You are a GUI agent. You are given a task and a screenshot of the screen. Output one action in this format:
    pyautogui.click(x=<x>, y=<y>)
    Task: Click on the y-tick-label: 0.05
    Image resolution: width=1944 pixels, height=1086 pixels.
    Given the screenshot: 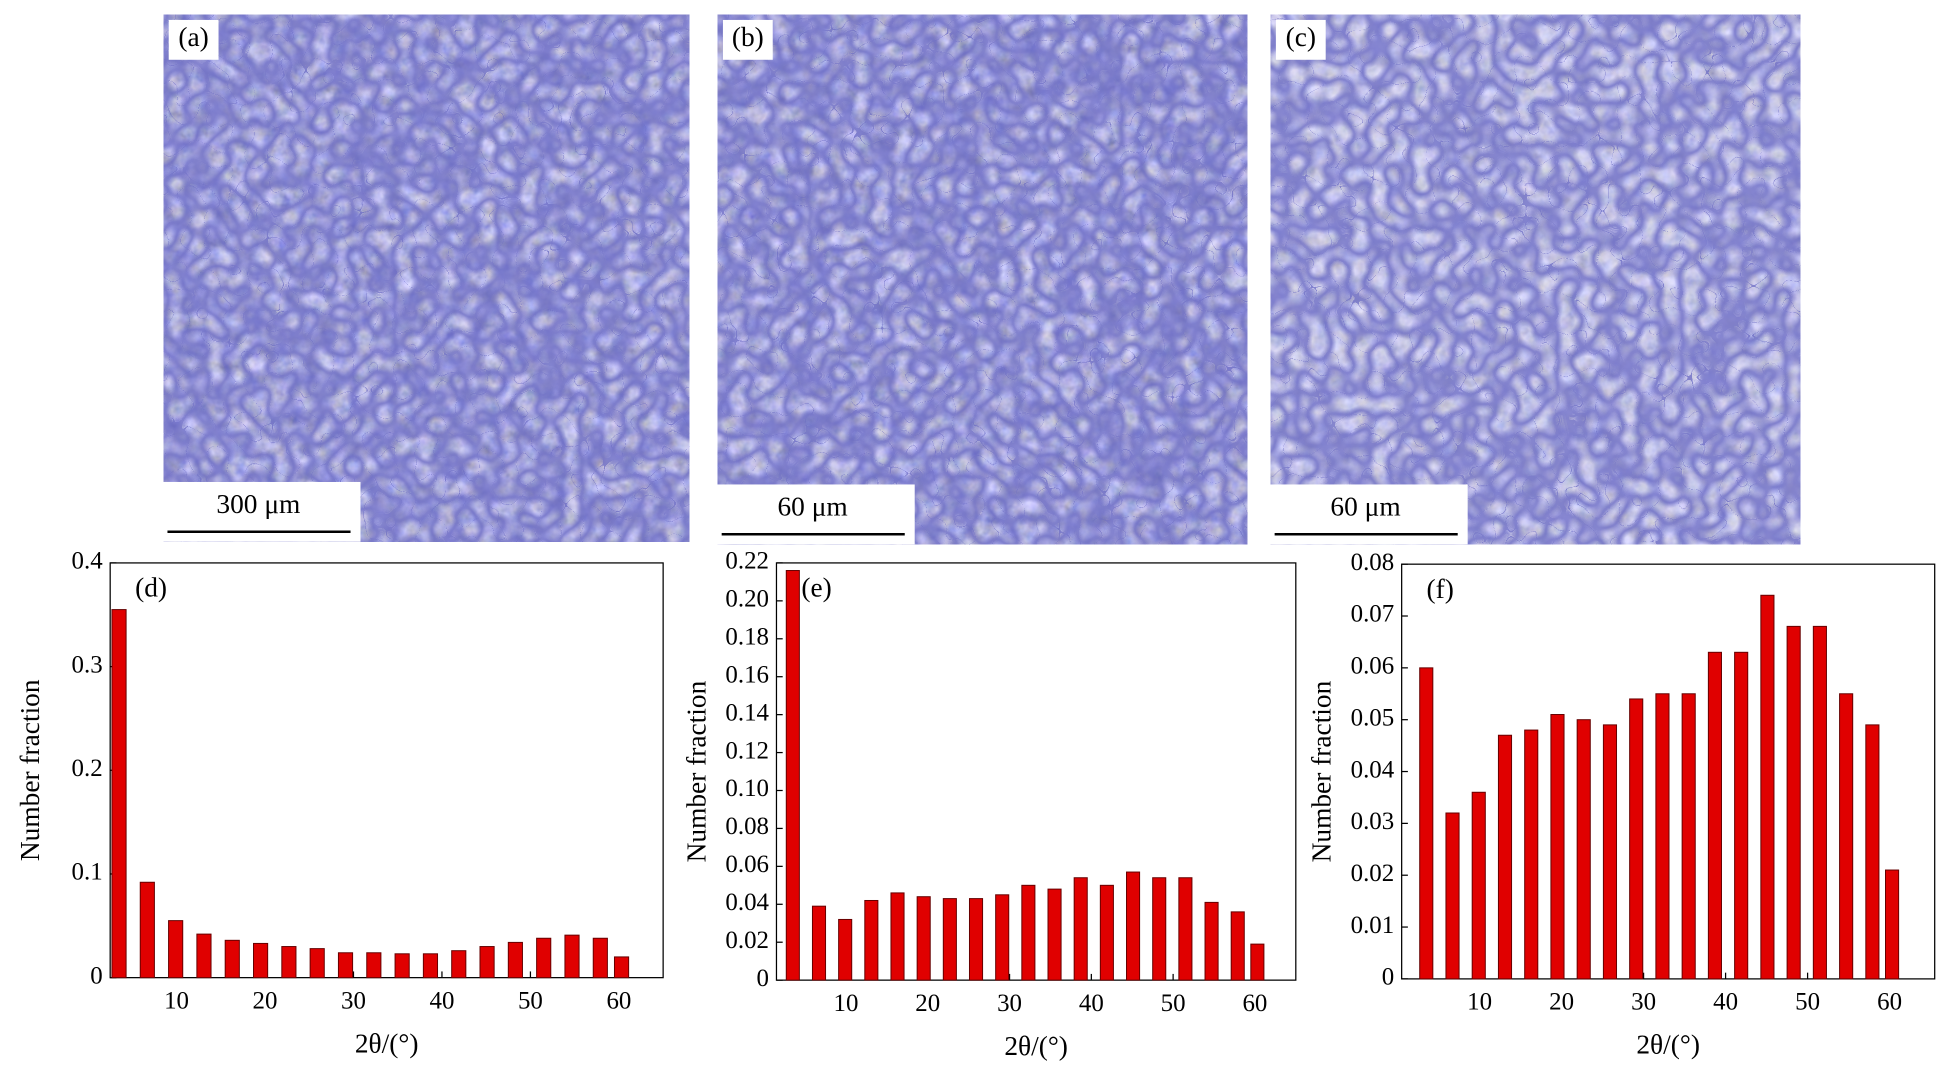 What is the action you would take?
    pyautogui.click(x=1373, y=717)
    